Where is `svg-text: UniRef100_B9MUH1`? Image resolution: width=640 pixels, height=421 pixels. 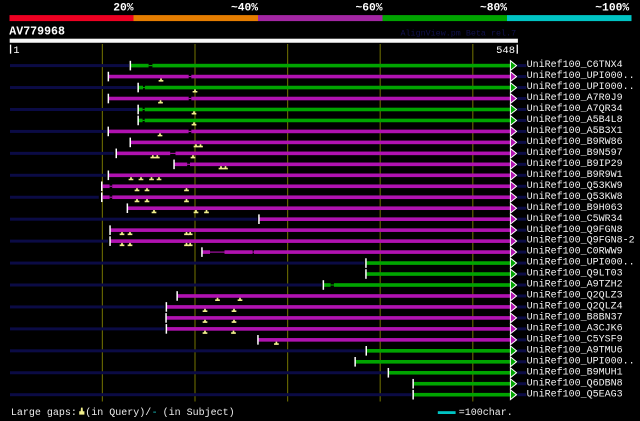
svg-text: UniRef100_B9MUH1 is located at coordinates (575, 372).